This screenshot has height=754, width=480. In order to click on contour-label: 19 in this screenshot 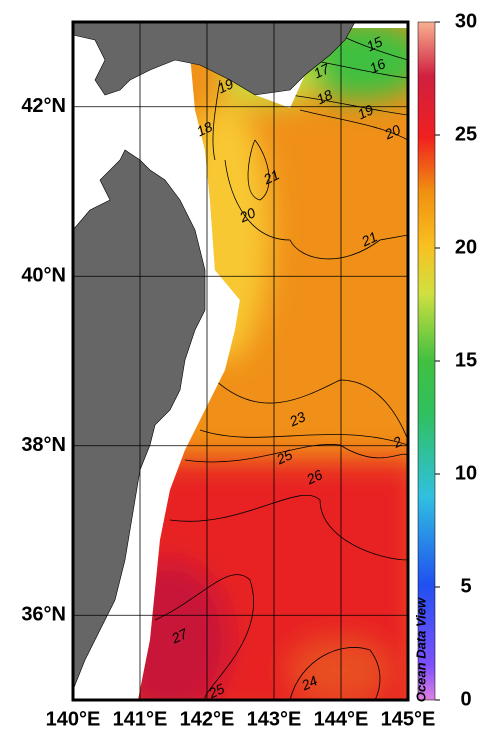, I will do `click(225, 85)`.